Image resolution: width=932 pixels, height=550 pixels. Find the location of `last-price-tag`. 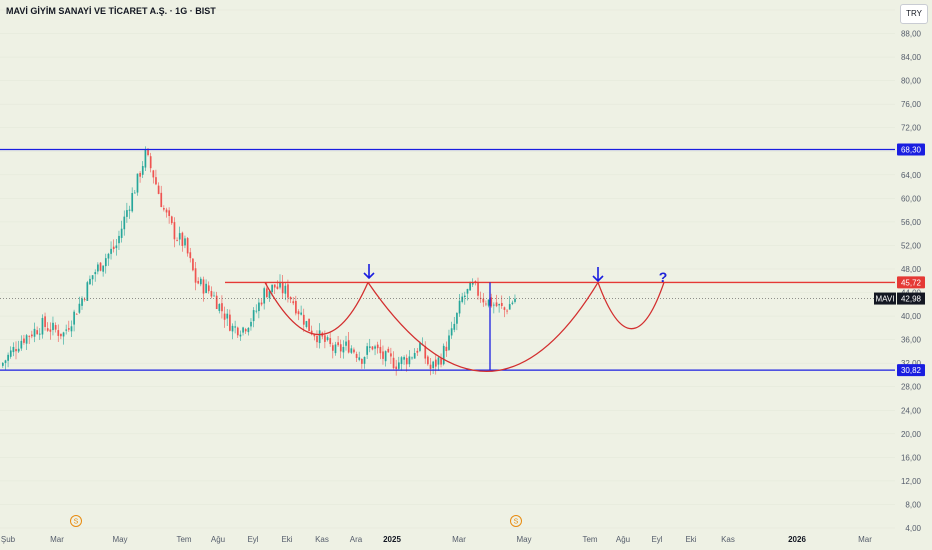

last-price-tag is located at coordinates (911, 298).